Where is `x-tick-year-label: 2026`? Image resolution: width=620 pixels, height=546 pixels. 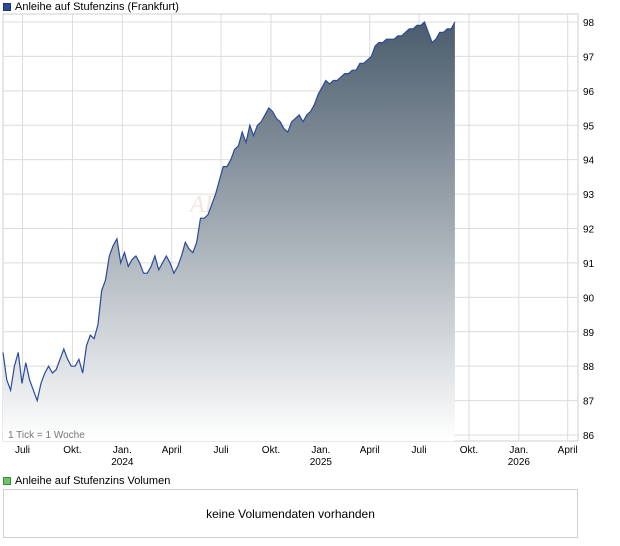
x-tick-year-label: 2026 is located at coordinates (519, 462).